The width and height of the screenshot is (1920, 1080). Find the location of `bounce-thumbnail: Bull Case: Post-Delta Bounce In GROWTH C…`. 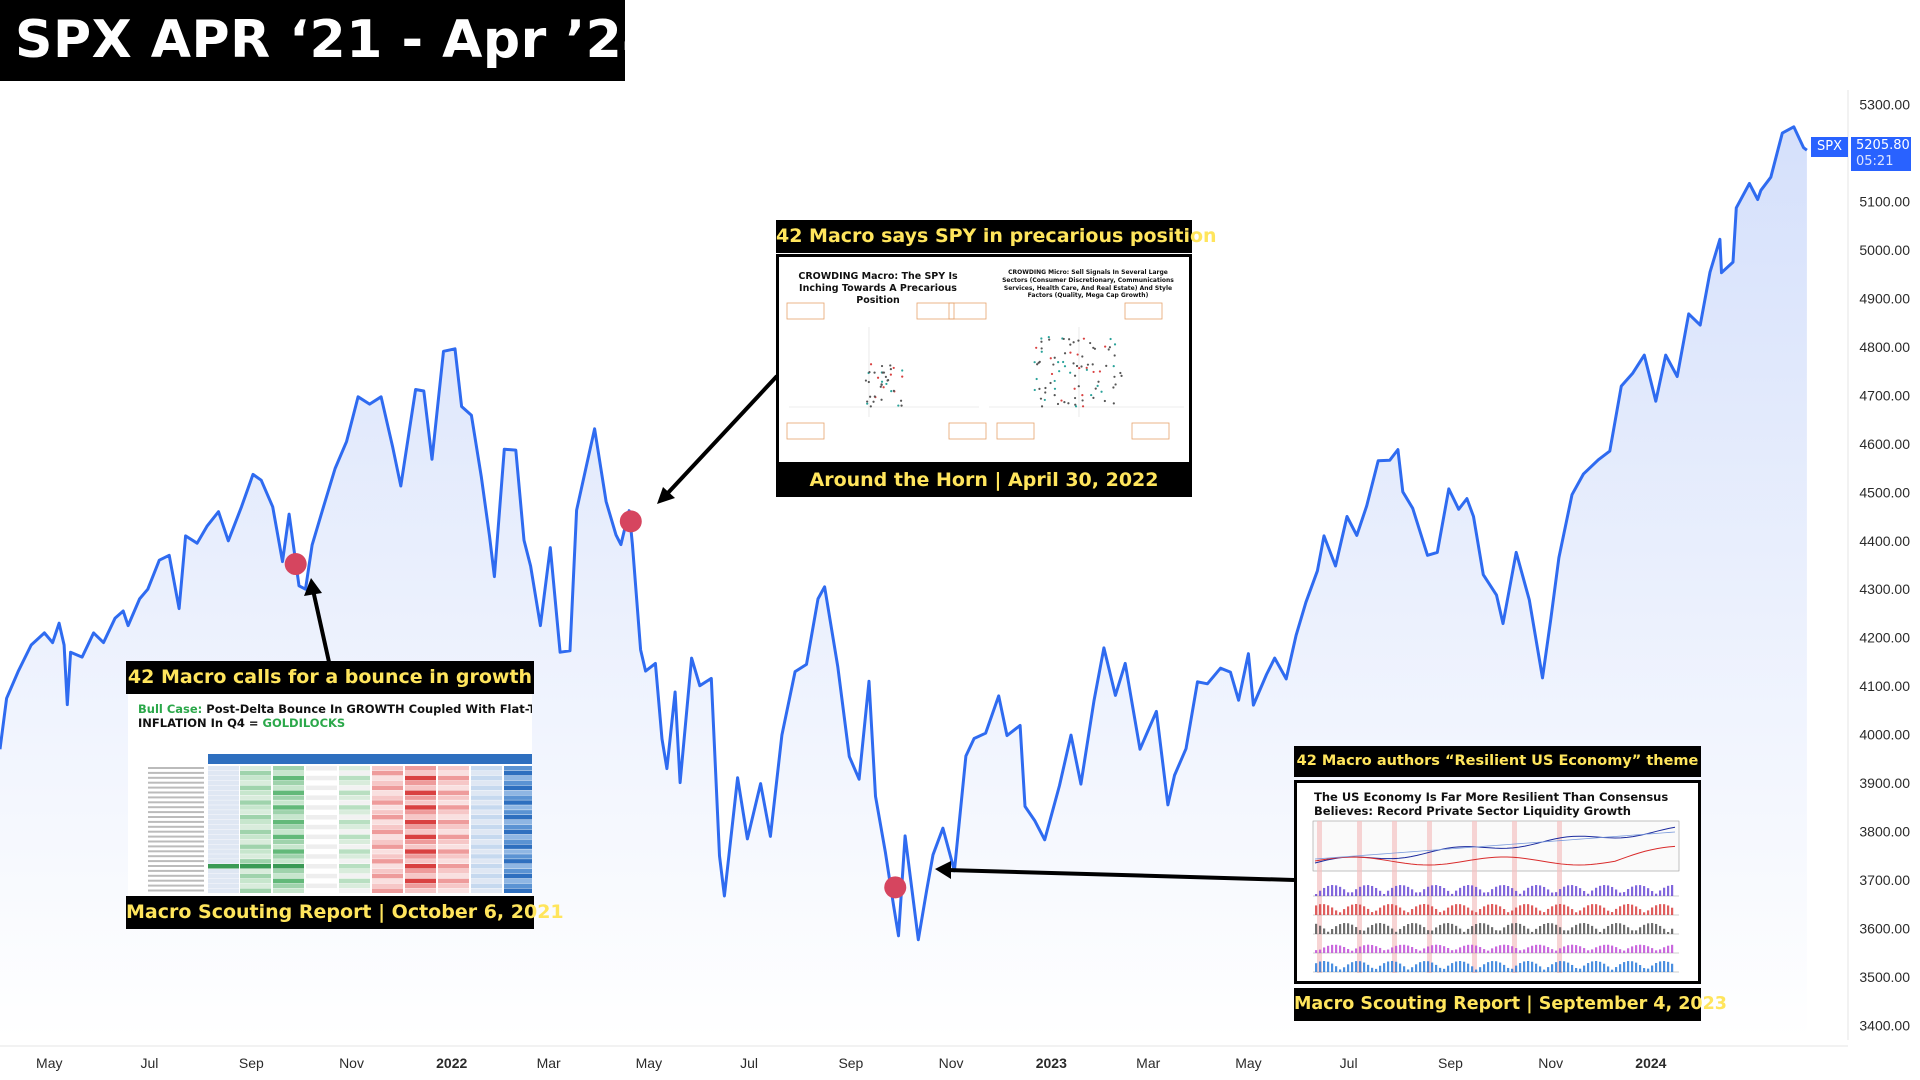

bounce-thumbnail: Bull Case: Post-Delta Bounce In GROWTH C… is located at coordinates (330, 795).